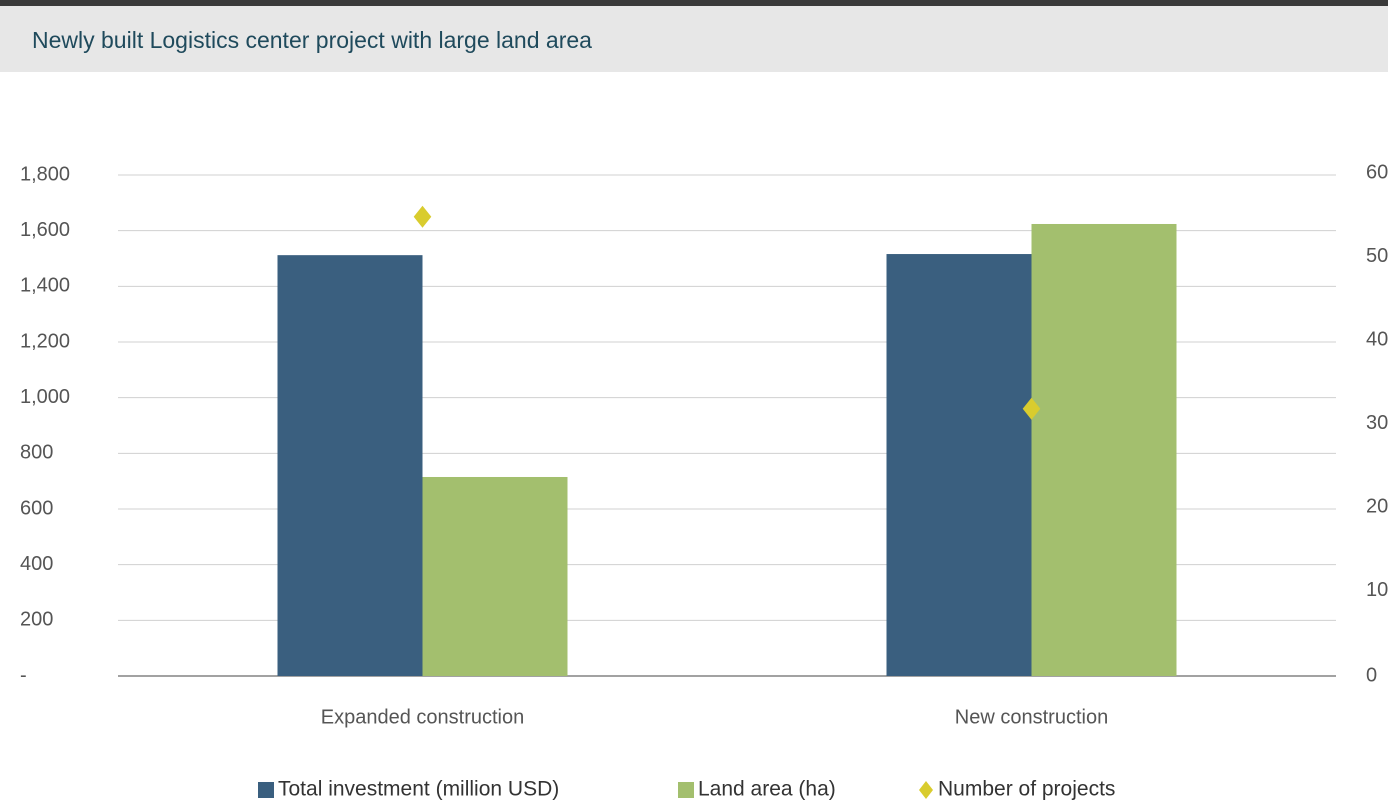 This screenshot has height=806, width=1388. What do you see at coordinates (694, 3) in the screenshot?
I see `top-rule` at bounding box center [694, 3].